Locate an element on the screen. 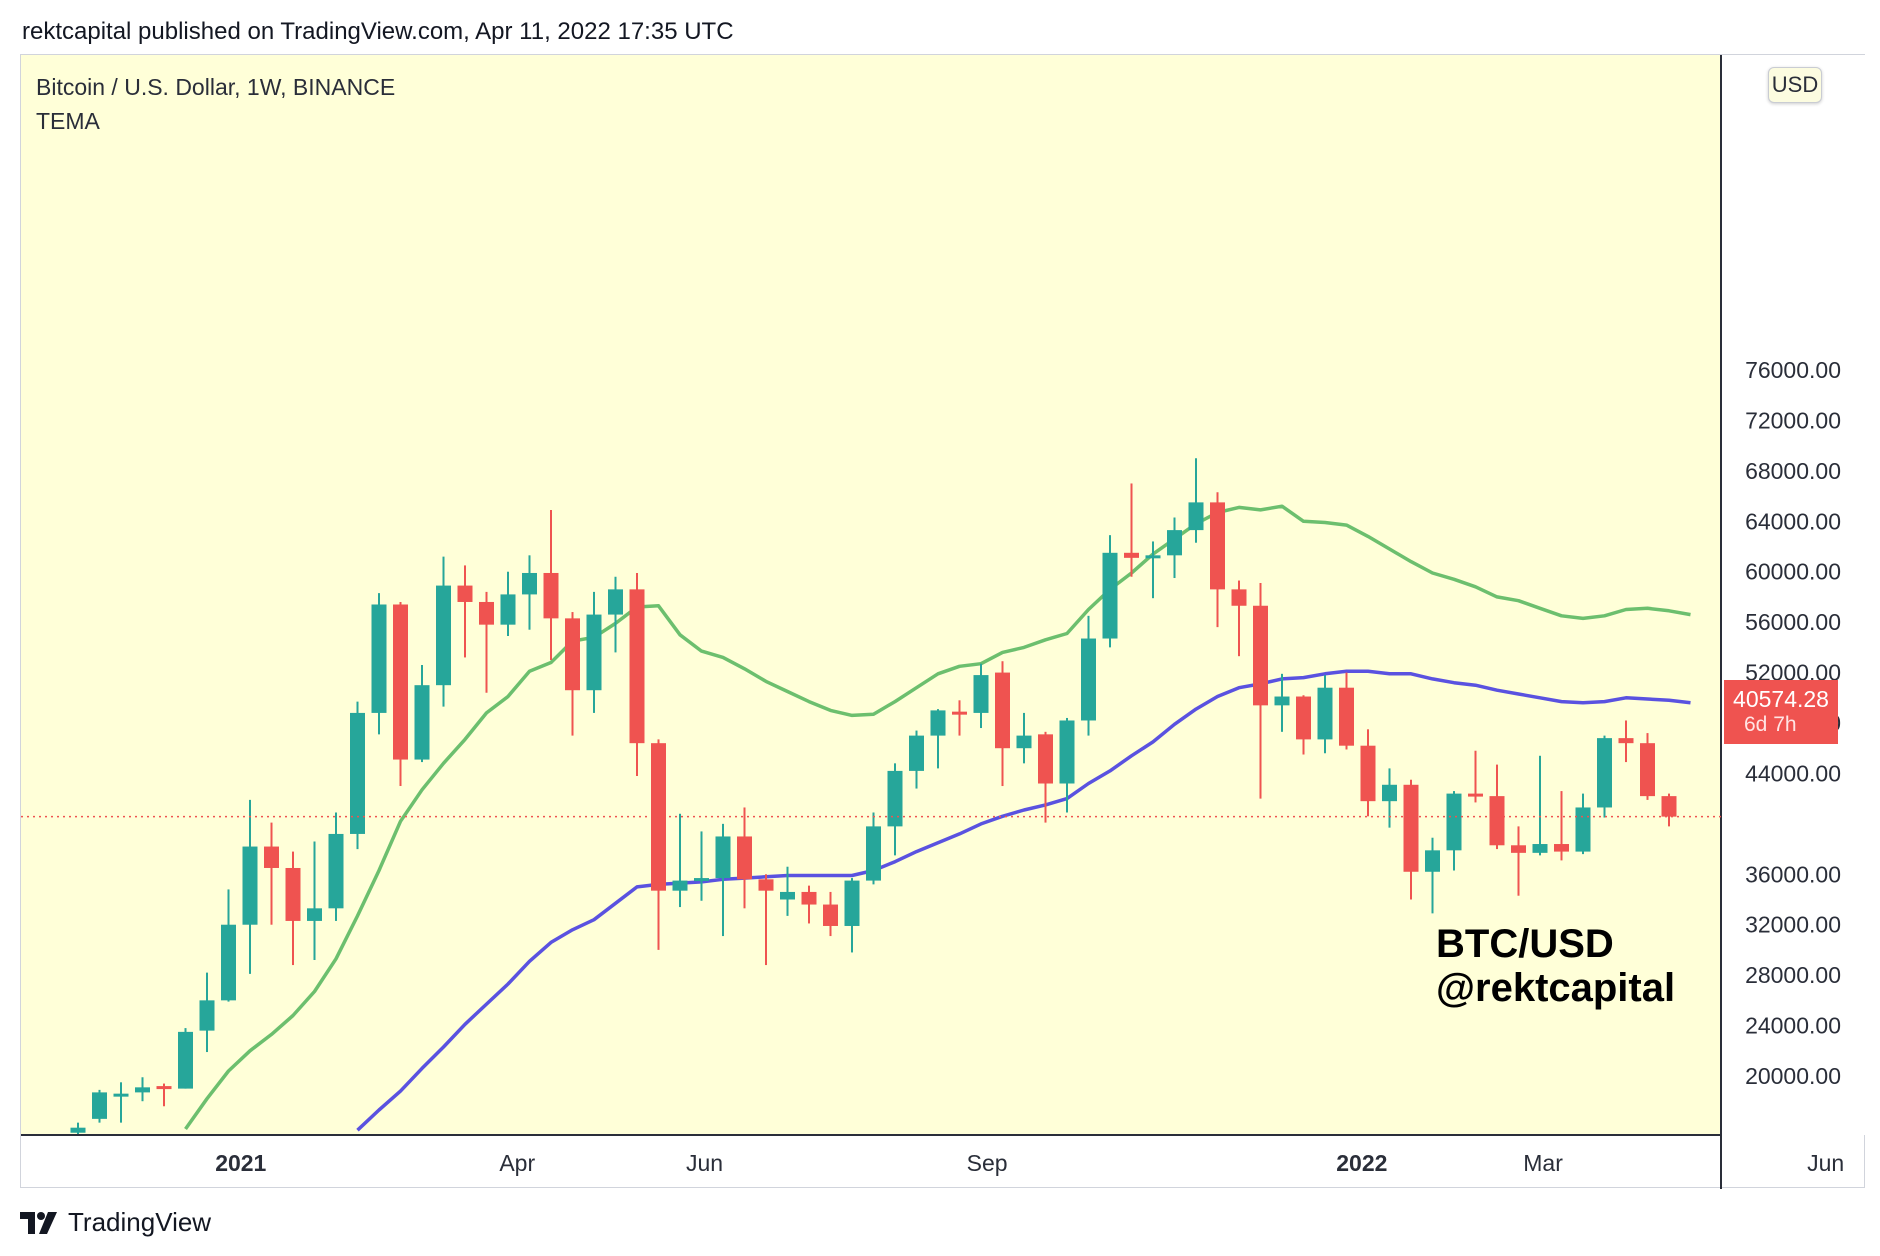  currency-badge: USD is located at coordinates (1795, 85).